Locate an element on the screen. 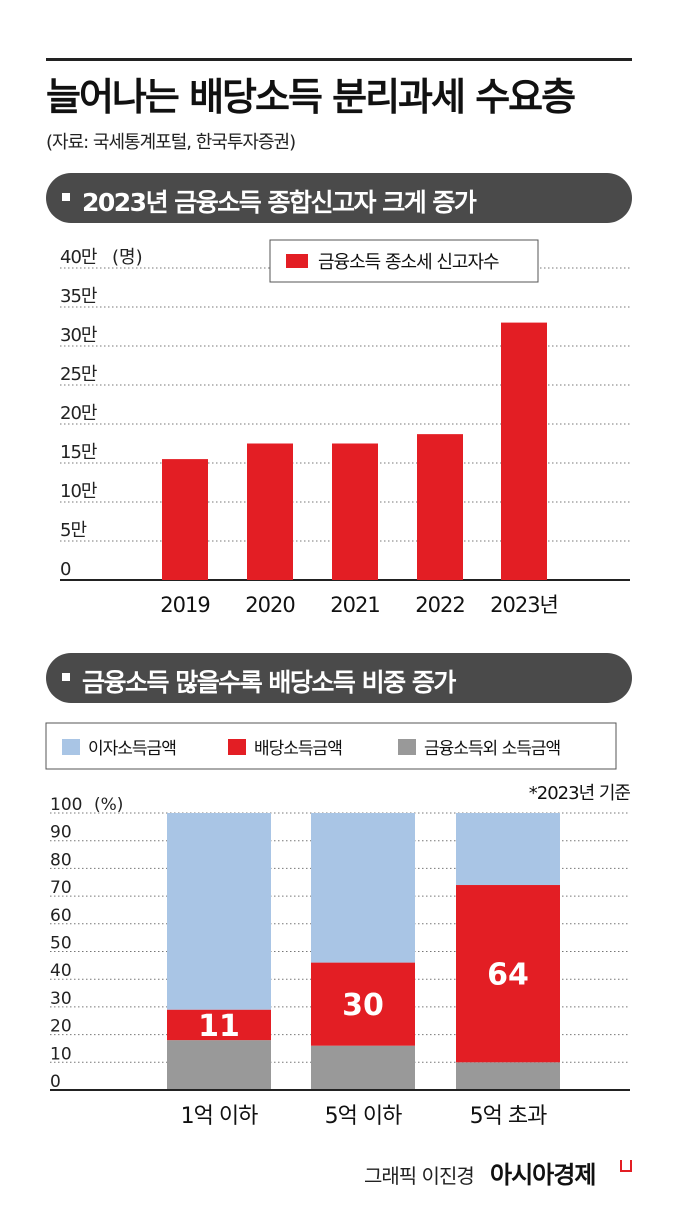 This screenshot has height=1222, width=677. top-rule is located at coordinates (339, 59).